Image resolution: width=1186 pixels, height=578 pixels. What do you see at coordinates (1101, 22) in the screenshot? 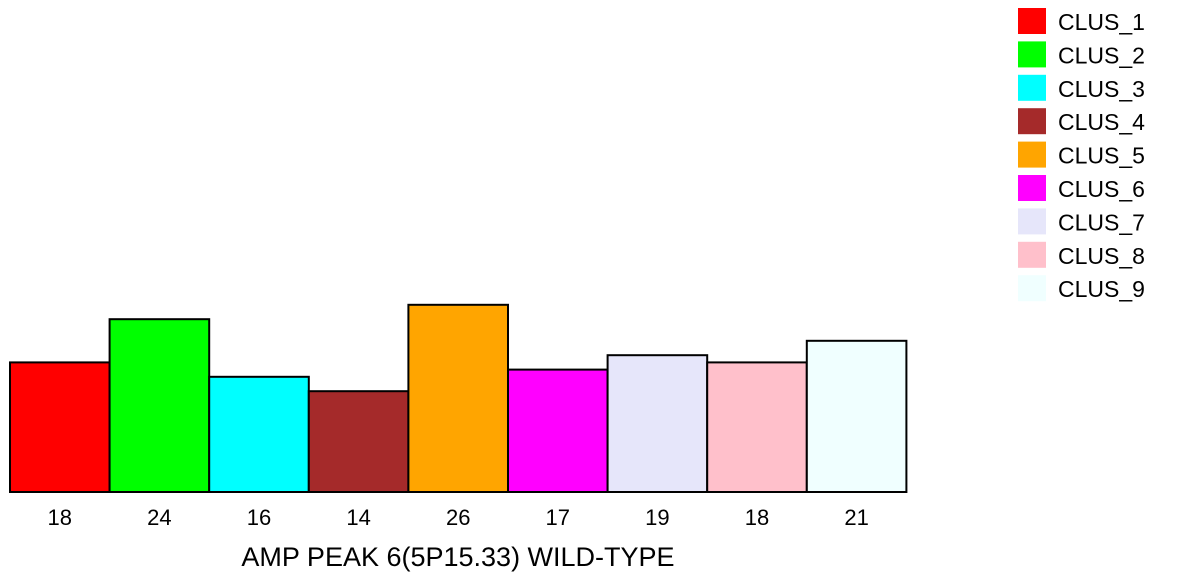
I see `legend-label: CLUS_1` at bounding box center [1101, 22].